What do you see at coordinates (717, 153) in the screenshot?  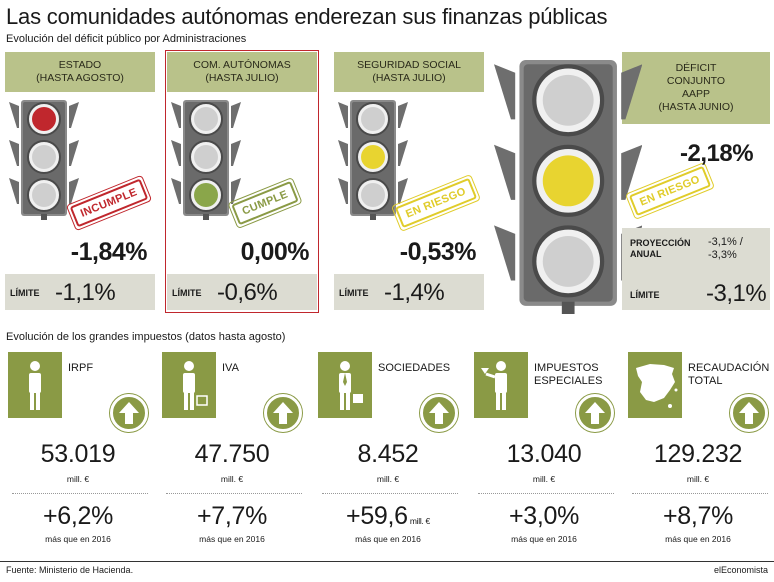 I see `conjunto-value: -2,18%` at bounding box center [717, 153].